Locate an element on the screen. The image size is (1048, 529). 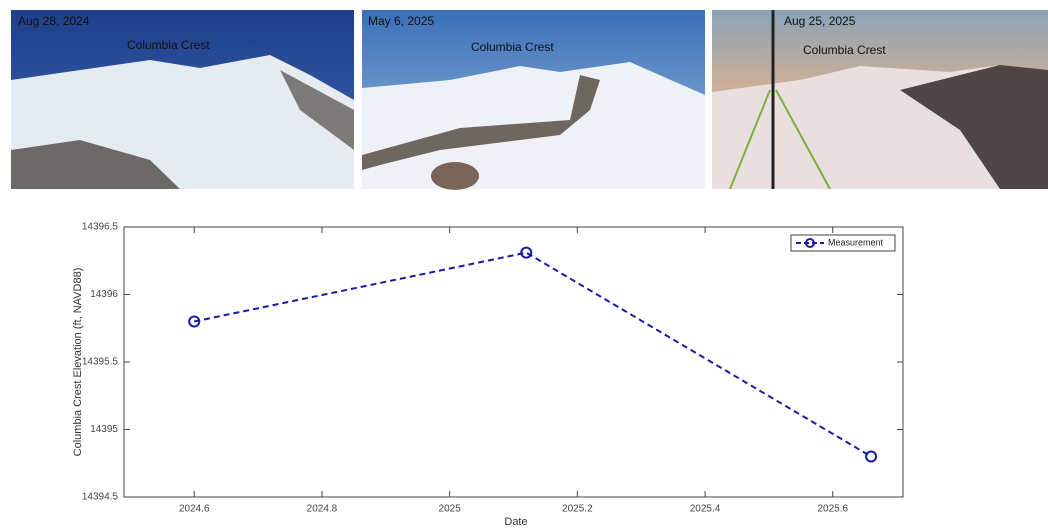
photo-date: Aug 28, 2024 is located at coordinates (54, 21).